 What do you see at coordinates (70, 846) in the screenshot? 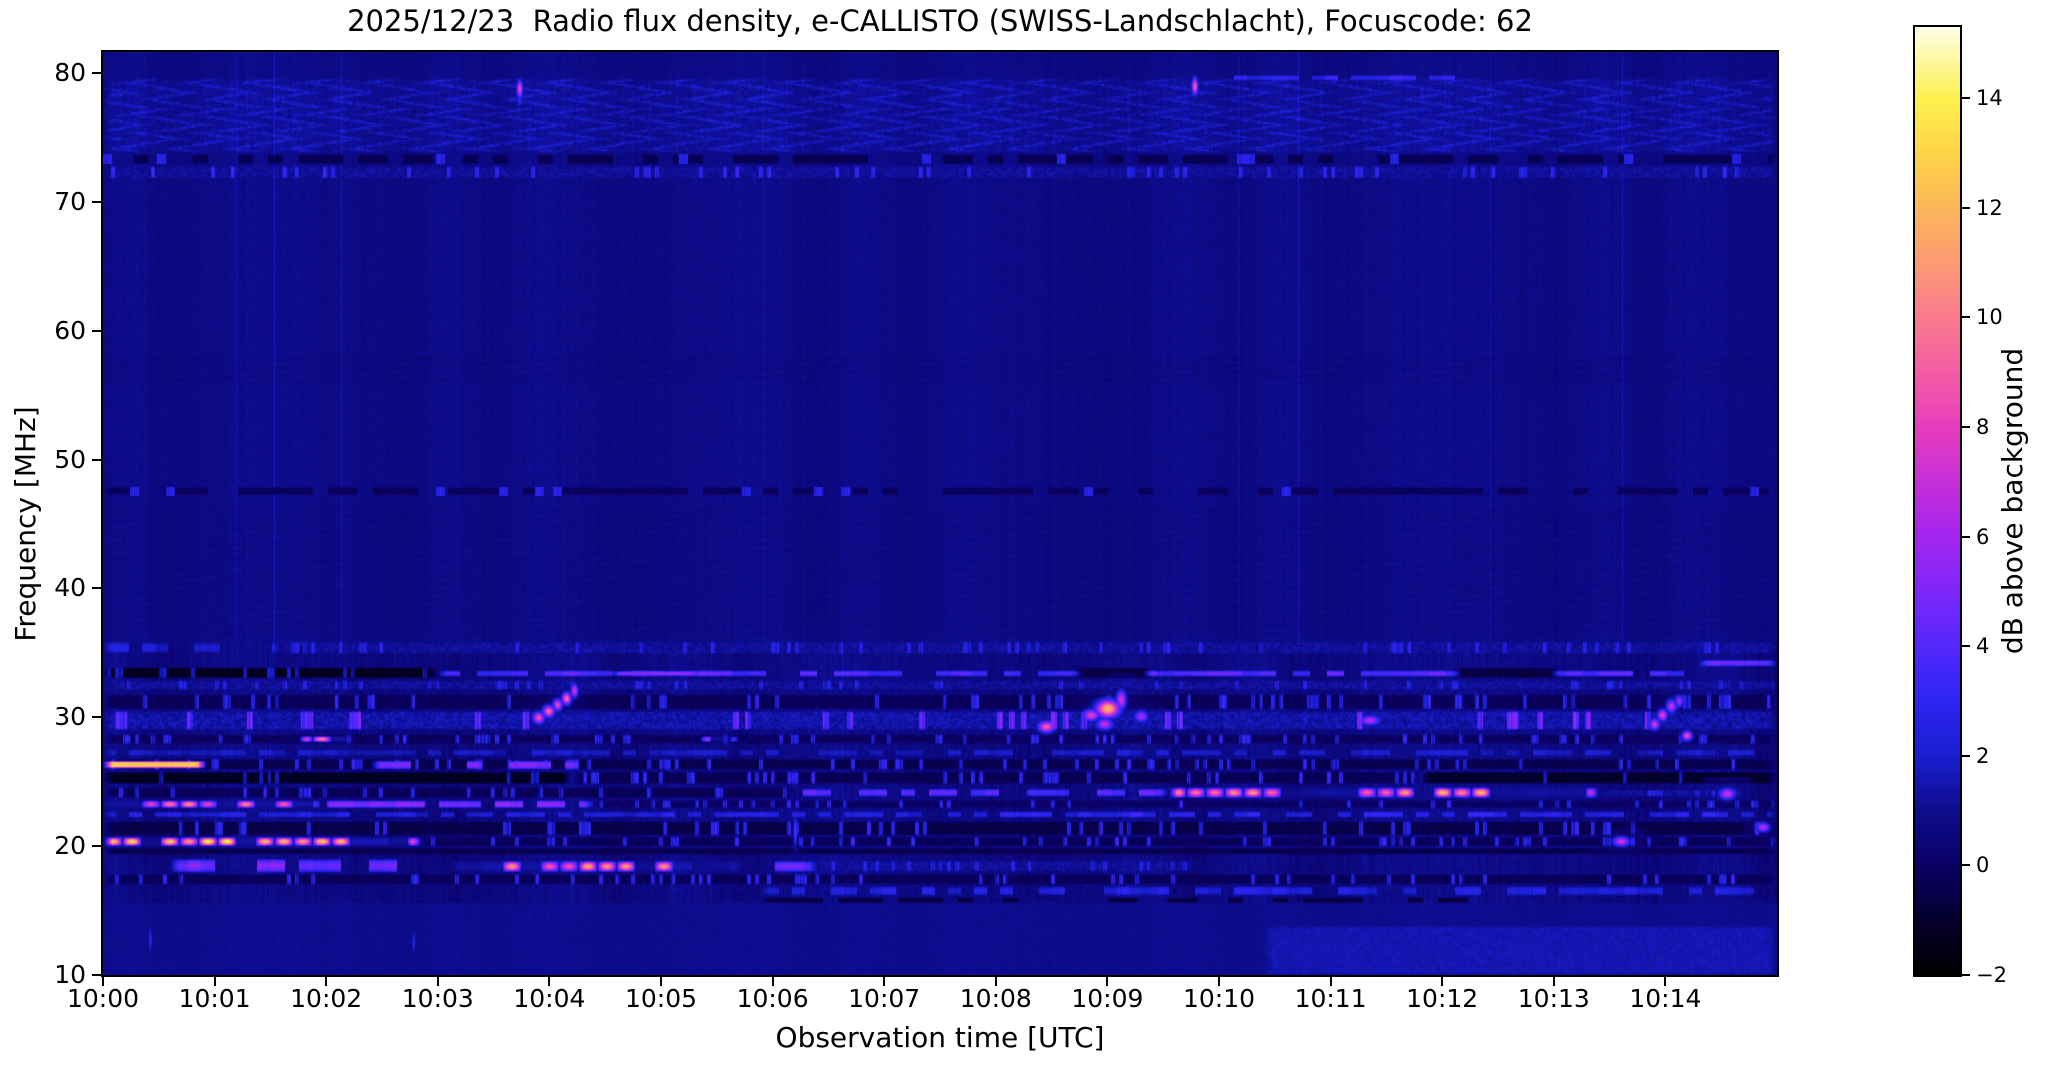
I see `y-tick-label: 20` at bounding box center [70, 846].